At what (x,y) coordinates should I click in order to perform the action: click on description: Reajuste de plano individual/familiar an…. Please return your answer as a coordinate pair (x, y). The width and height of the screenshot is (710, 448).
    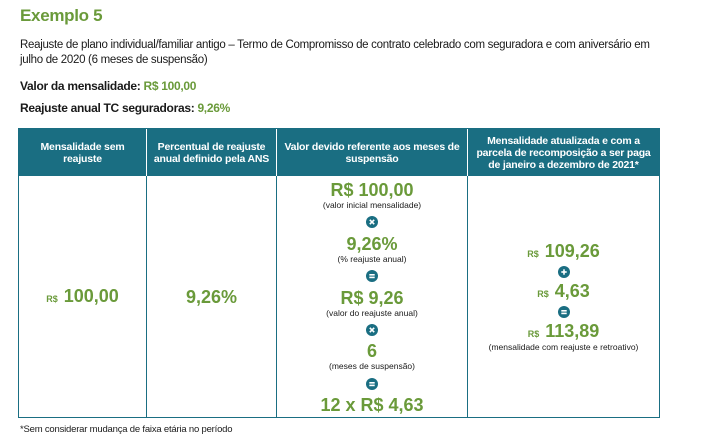
    Looking at the image, I should click on (335, 52).